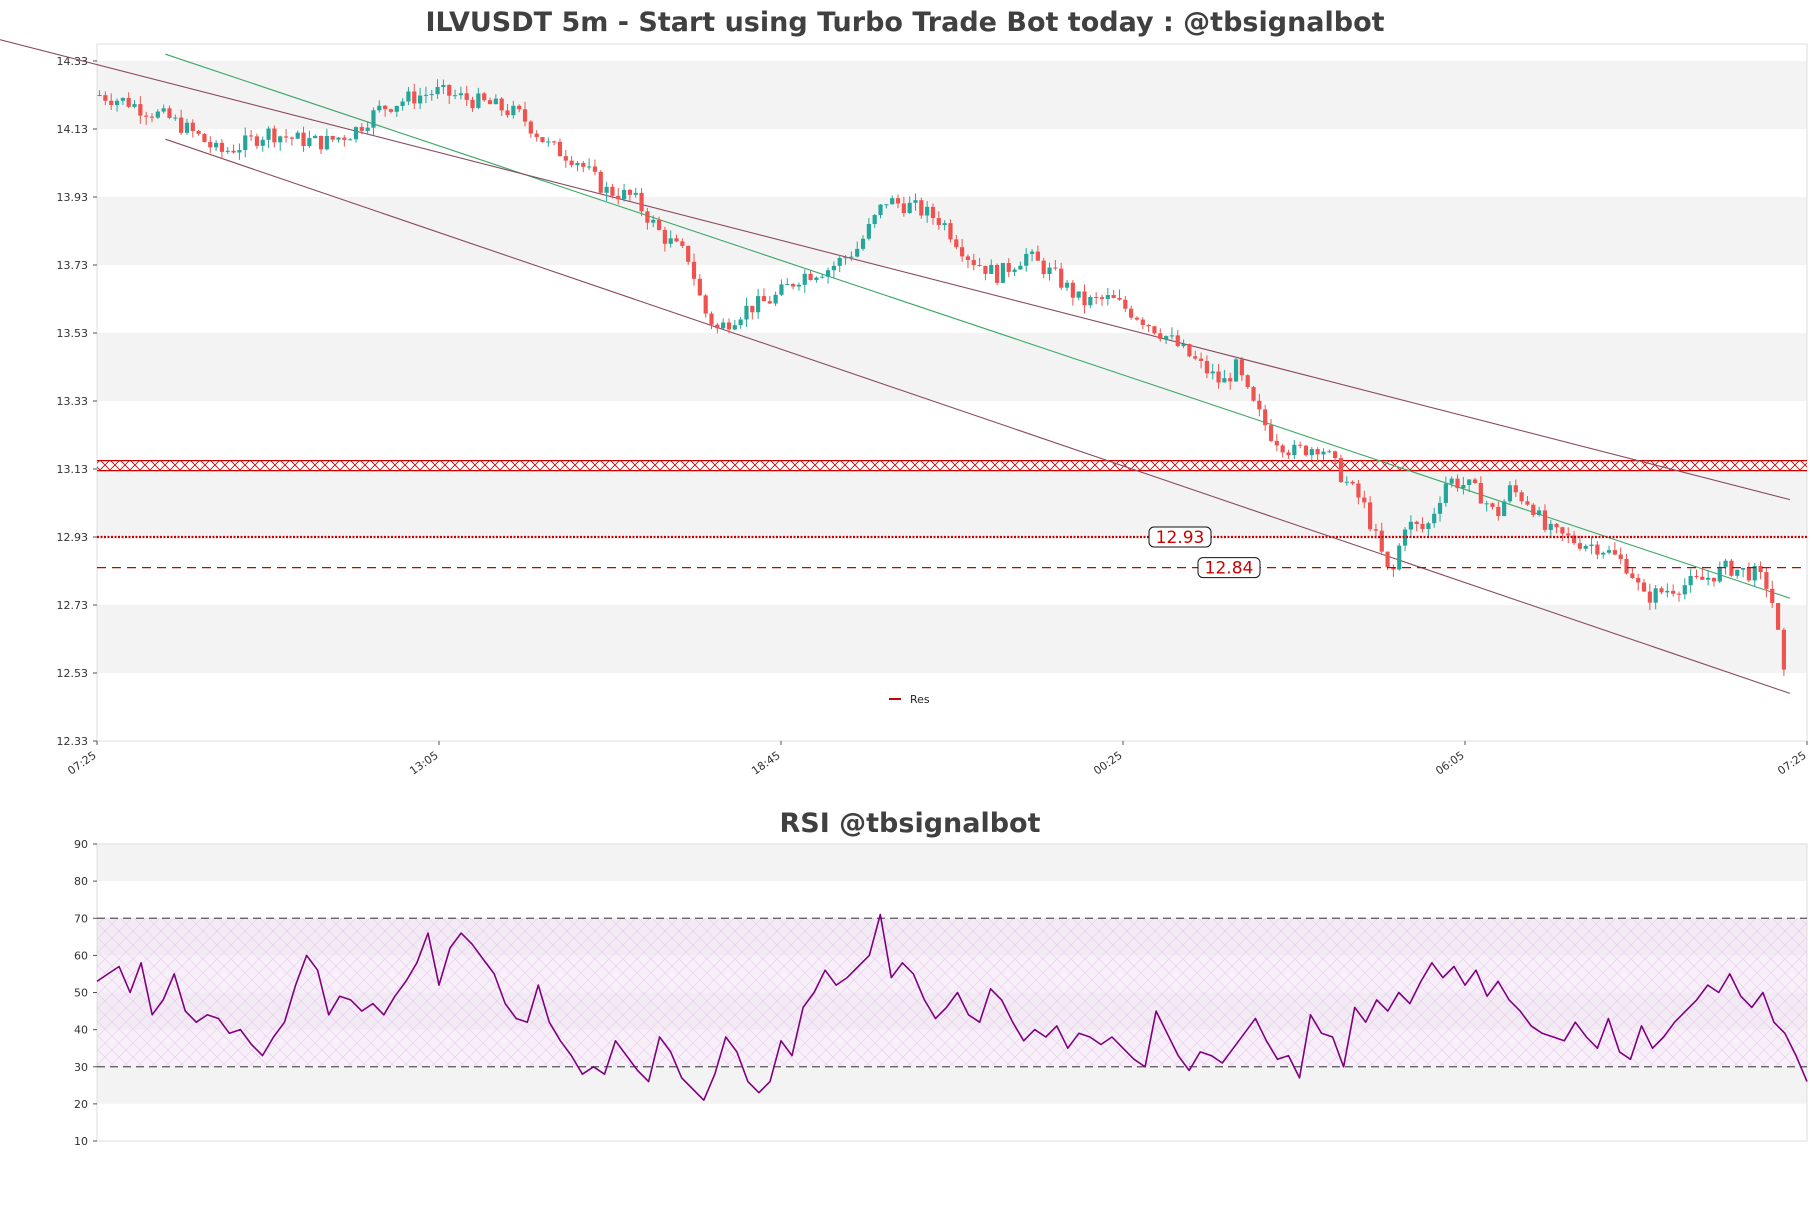  I want to click on price-y-tick-label: 12.53, so click(73, 673).